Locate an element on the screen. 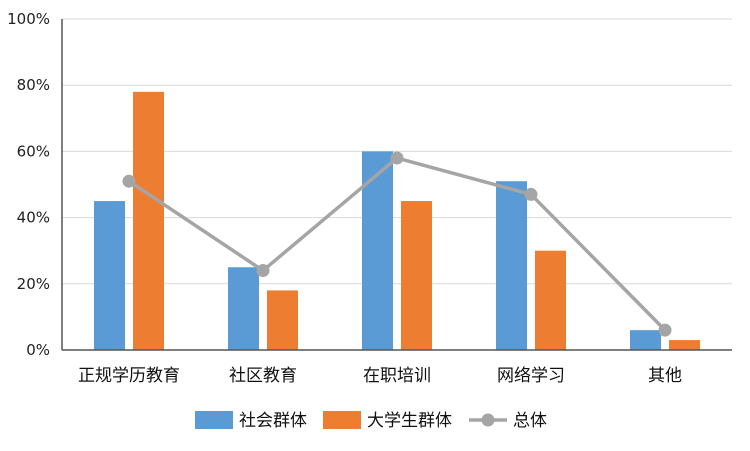 The image size is (750, 451). legend-label-2: 总体 is located at coordinates (530, 421).